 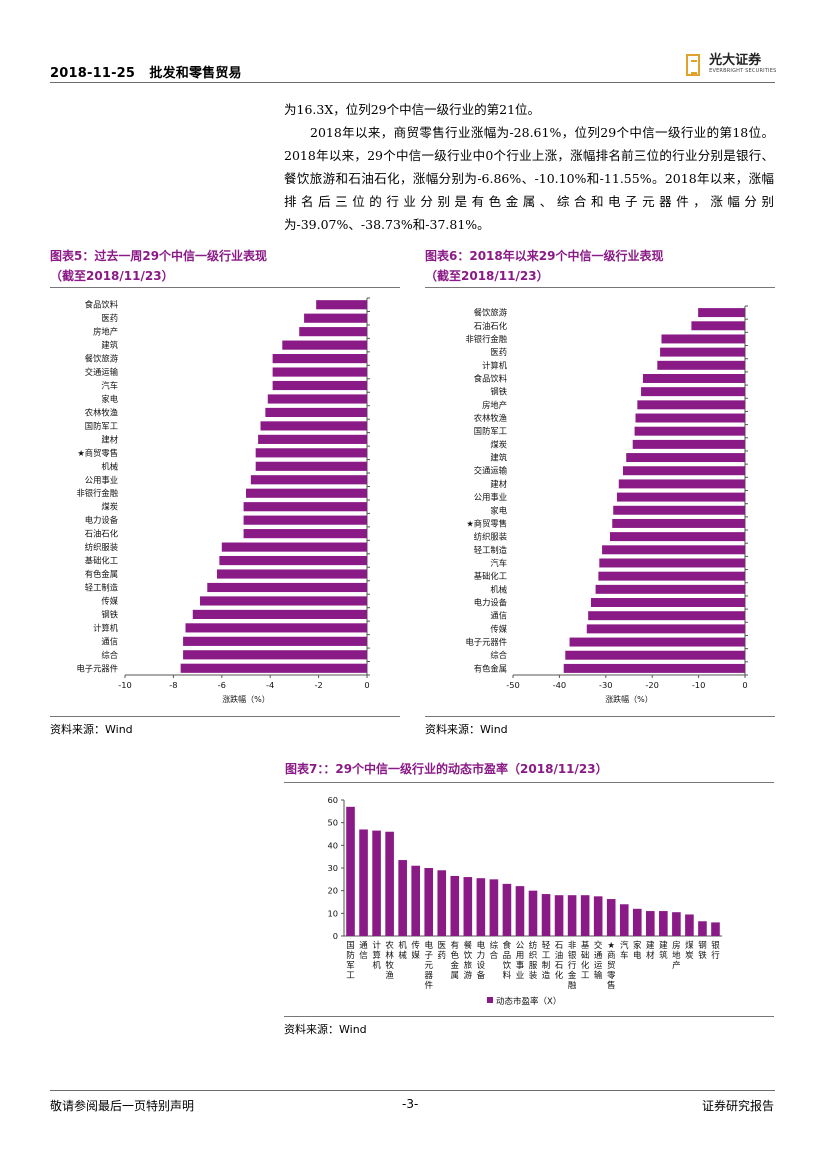 What do you see at coordinates (332, 891) in the screenshot?
I see `fig7-tick-label: 20` at bounding box center [332, 891].